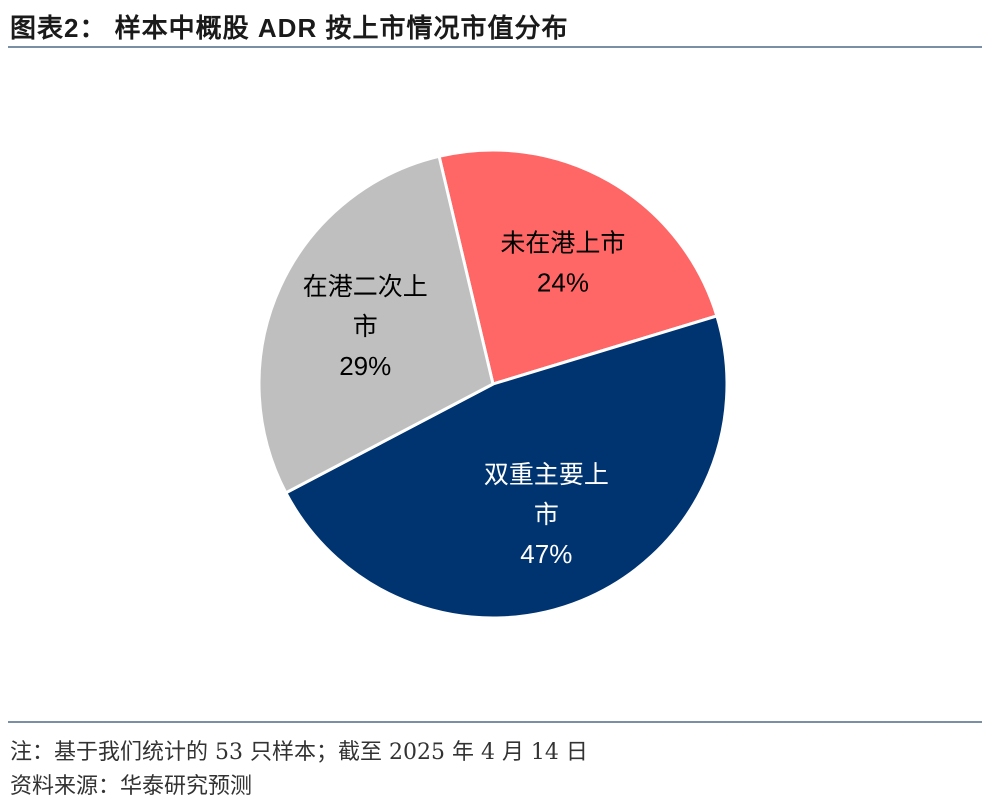 This screenshot has width=984, height=807. I want to click on slice-label-0-line-0: 未在港上市, so click(562, 242).